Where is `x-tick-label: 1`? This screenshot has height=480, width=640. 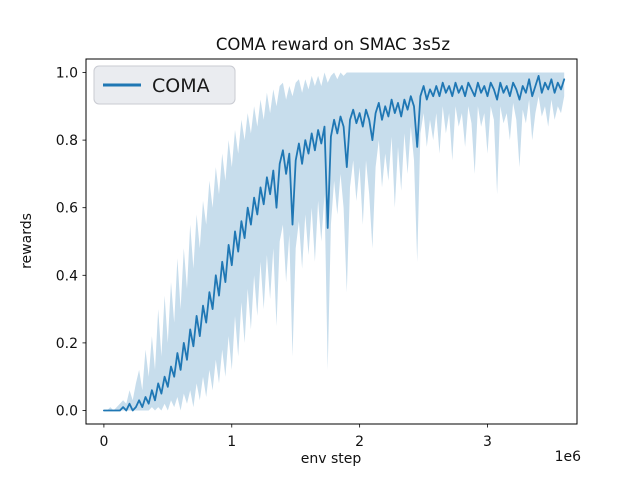
x-tick-label: 1 is located at coordinates (231, 442).